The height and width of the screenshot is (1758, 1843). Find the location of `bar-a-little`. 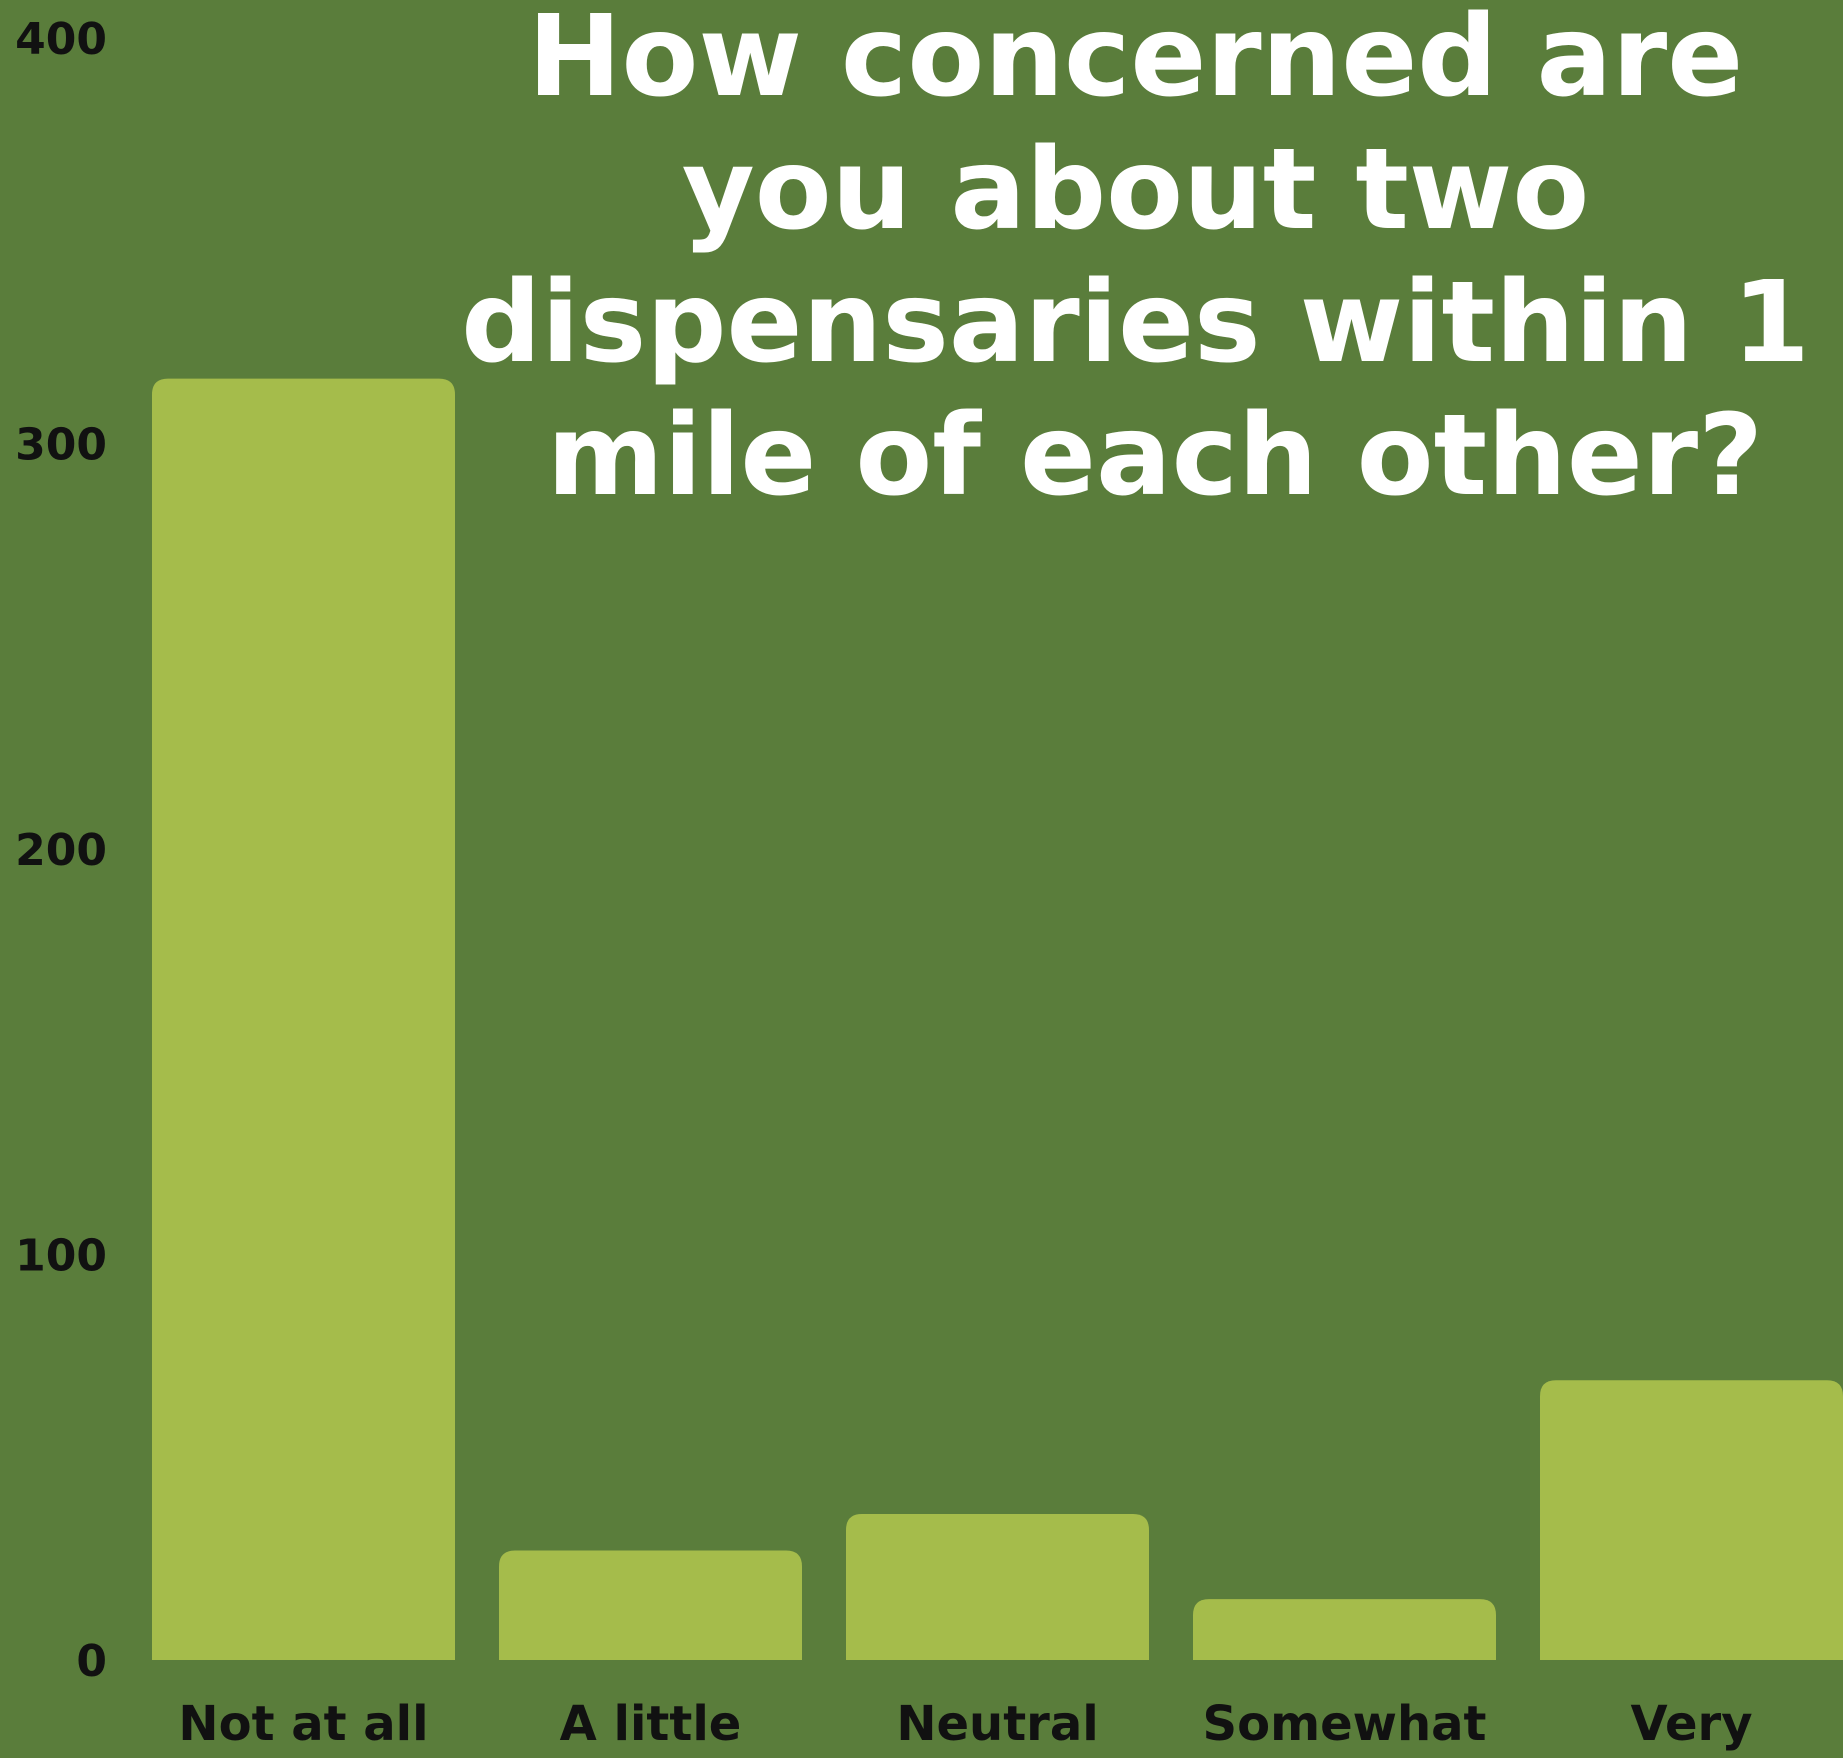

bar-a-little is located at coordinates (650, 1605).